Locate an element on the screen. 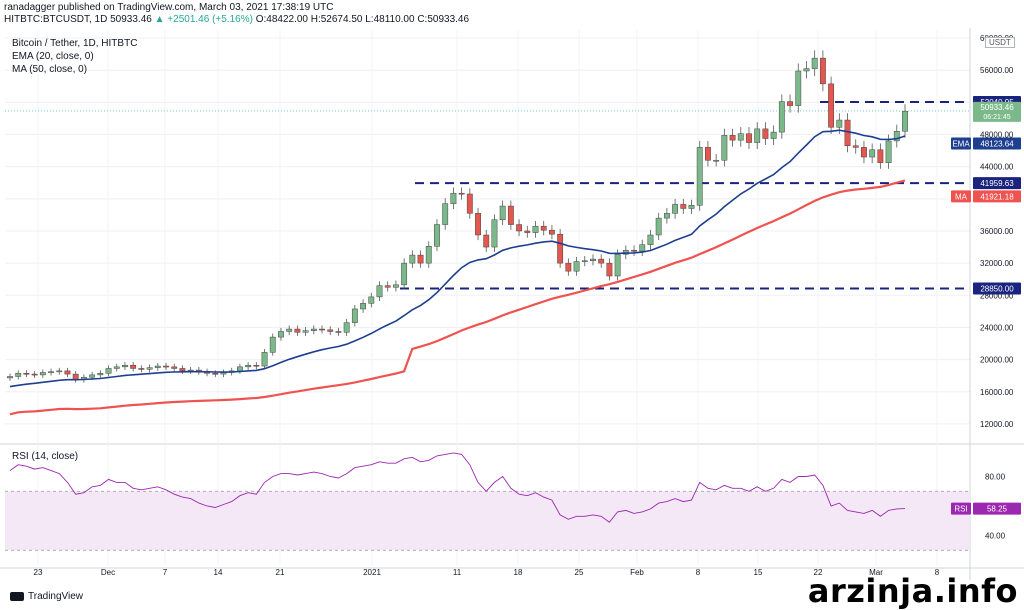 Image resolution: width=1024 pixels, height=610 pixels. price-tick-label: 36000.00 is located at coordinates (997, 231).